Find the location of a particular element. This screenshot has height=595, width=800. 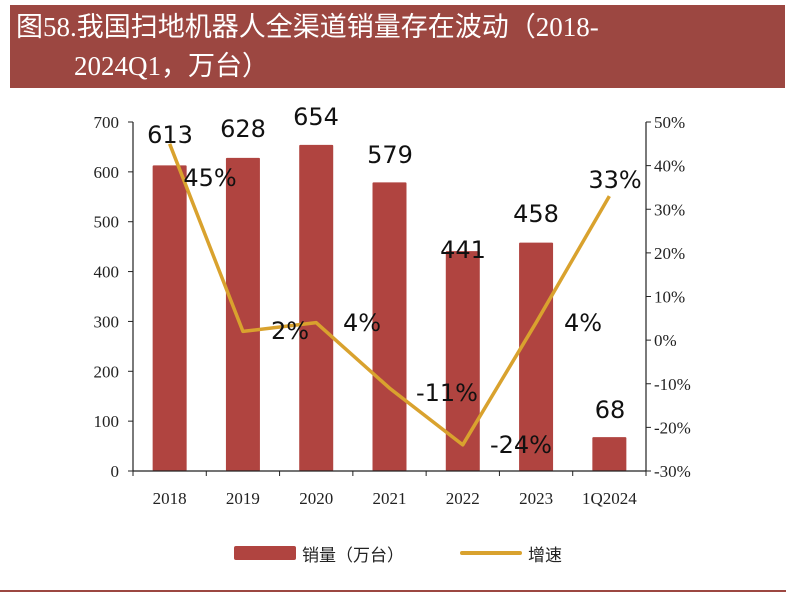

title-banner: 图58.我国扫地机器人全渠道销量存在波动（2018- 2024Q1，万台） is located at coordinates (397, 46).